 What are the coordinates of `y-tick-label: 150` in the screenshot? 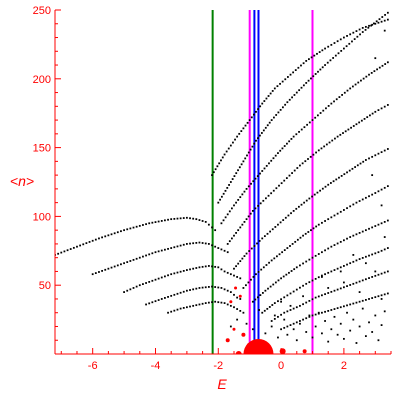 It's located at (42, 149).